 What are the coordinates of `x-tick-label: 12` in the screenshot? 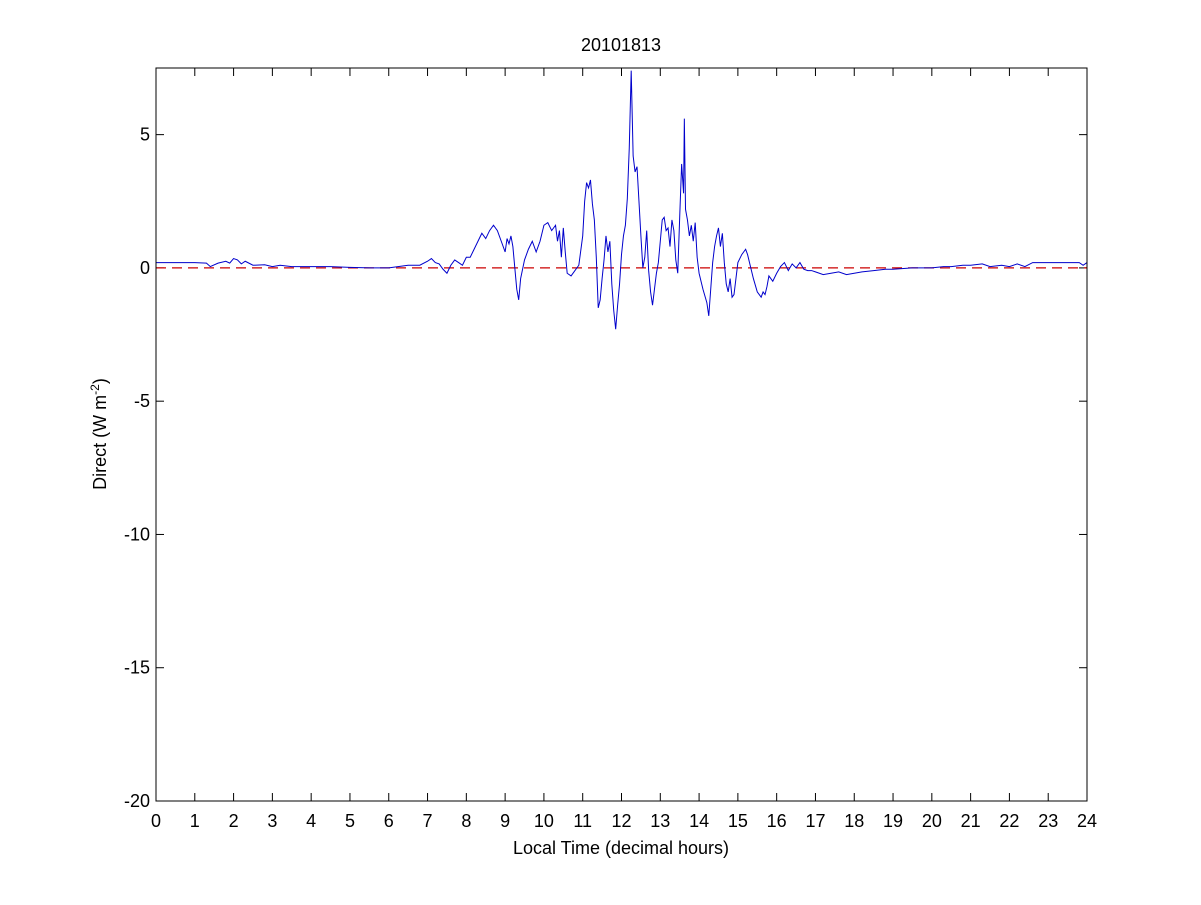 It's located at (621, 821).